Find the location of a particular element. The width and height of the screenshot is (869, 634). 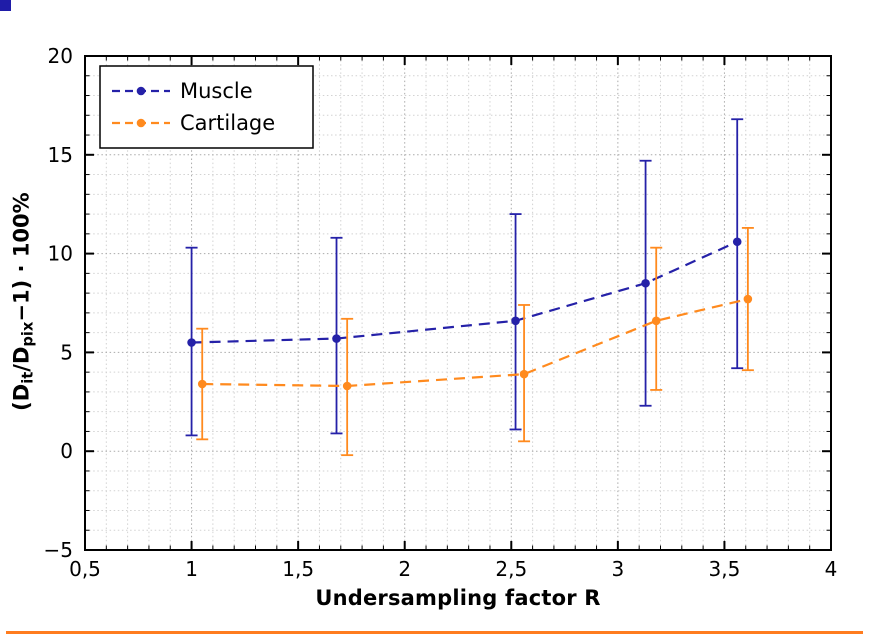

corner-decoration is located at coordinates (5, 5).